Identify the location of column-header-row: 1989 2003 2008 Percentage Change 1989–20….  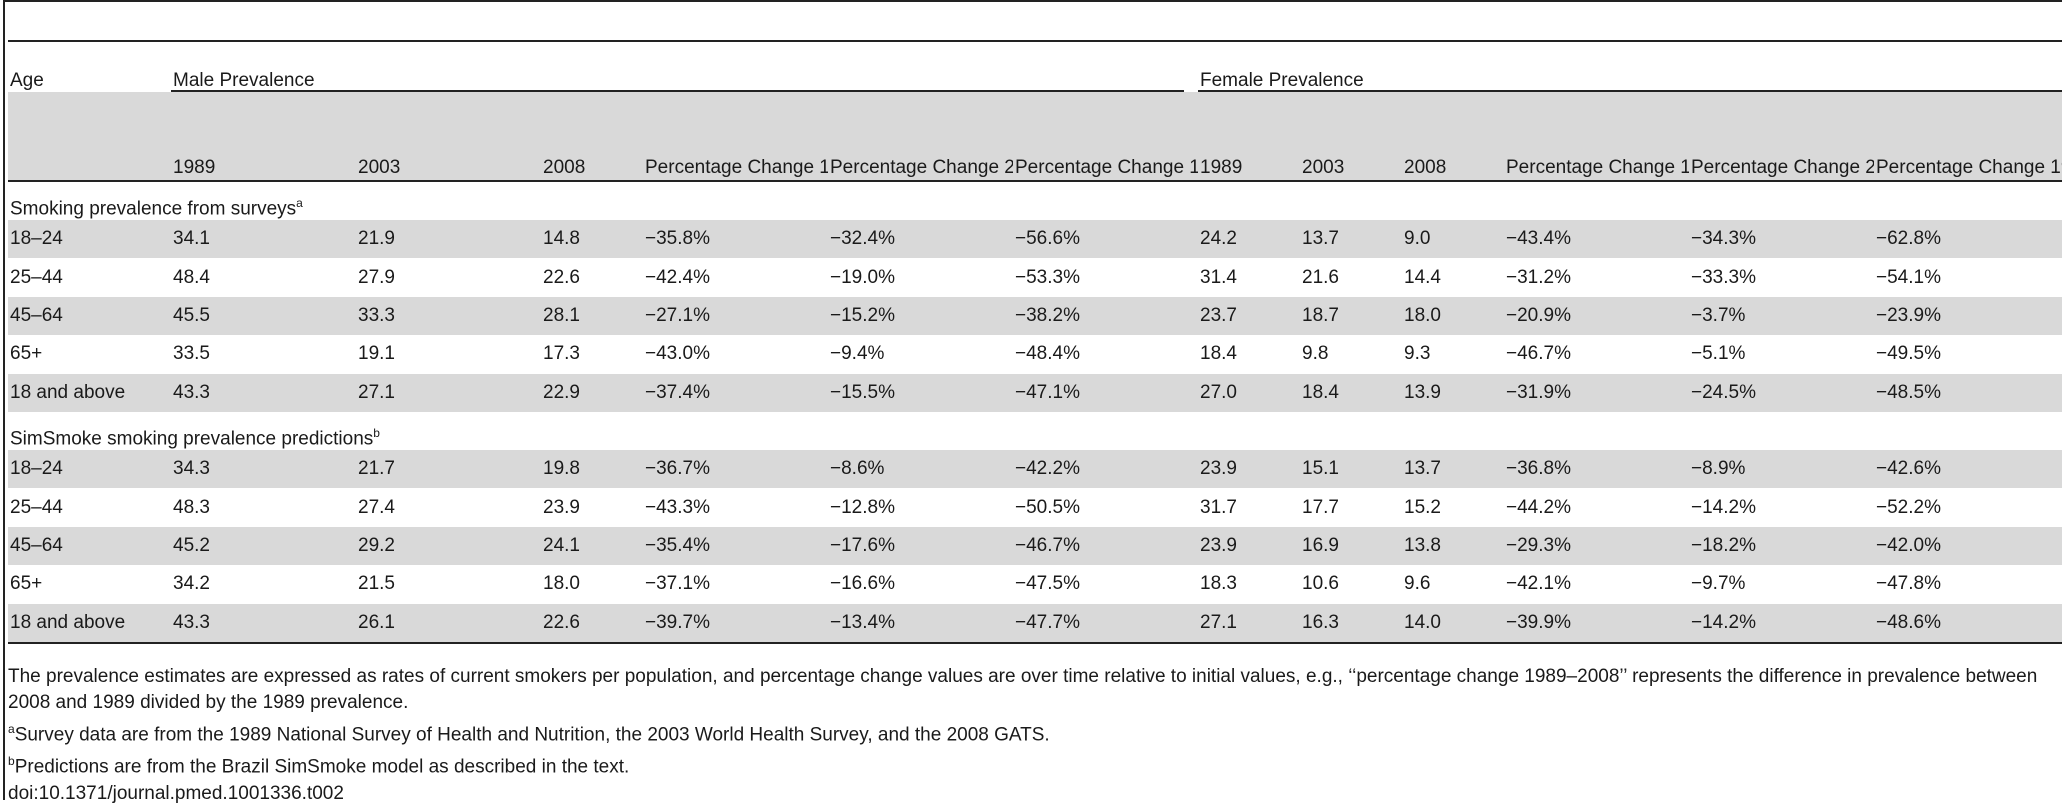
(1035, 136).